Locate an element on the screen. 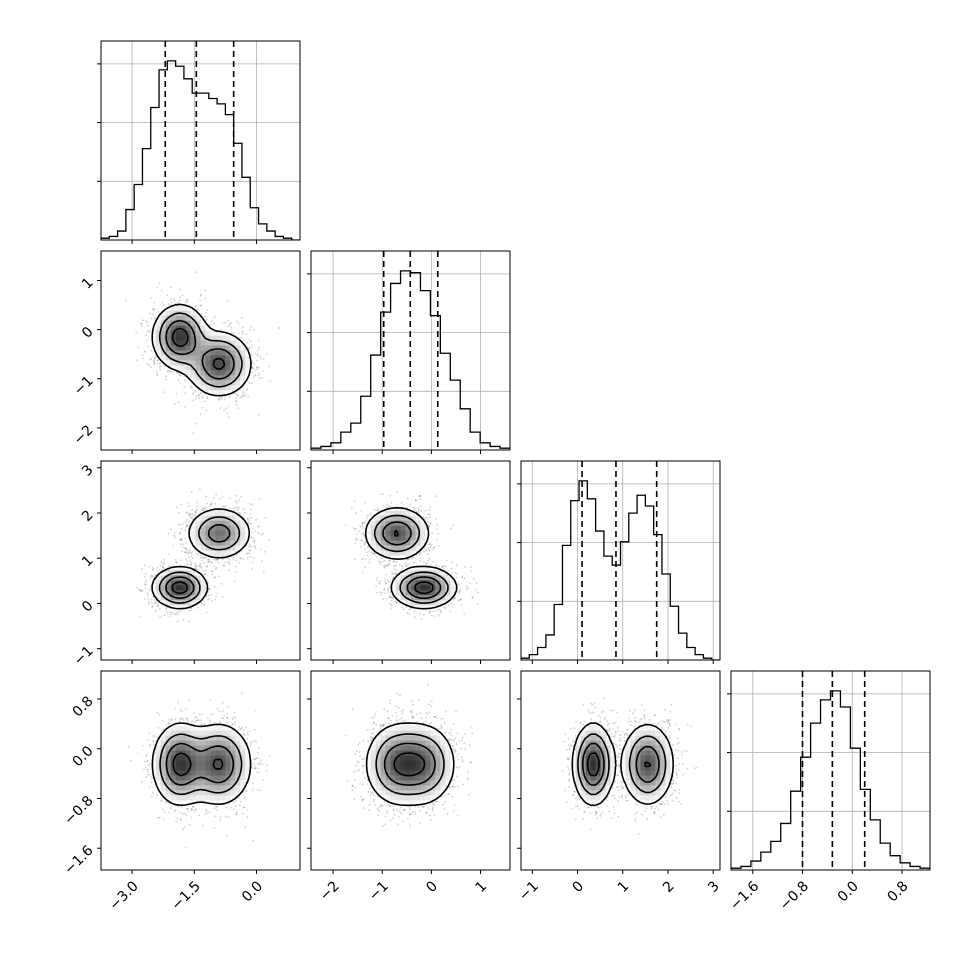 This screenshot has width=970, height=970. x-tick-label: 2 is located at coordinates (669, 887).